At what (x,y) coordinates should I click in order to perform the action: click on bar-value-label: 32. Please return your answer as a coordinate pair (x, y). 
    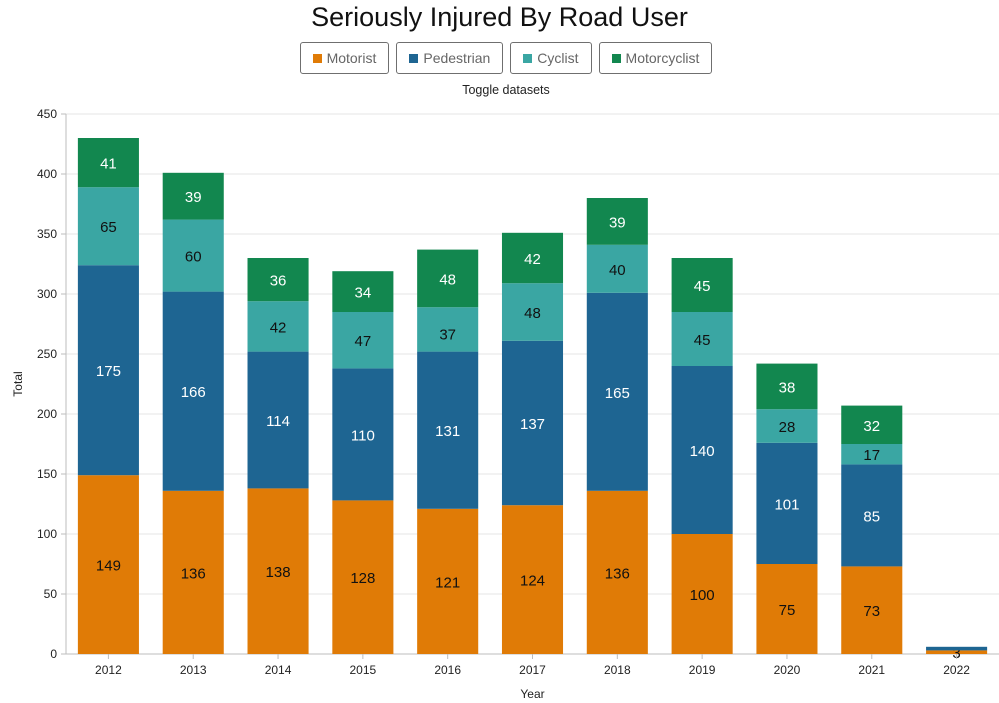
    Looking at the image, I should click on (871, 426).